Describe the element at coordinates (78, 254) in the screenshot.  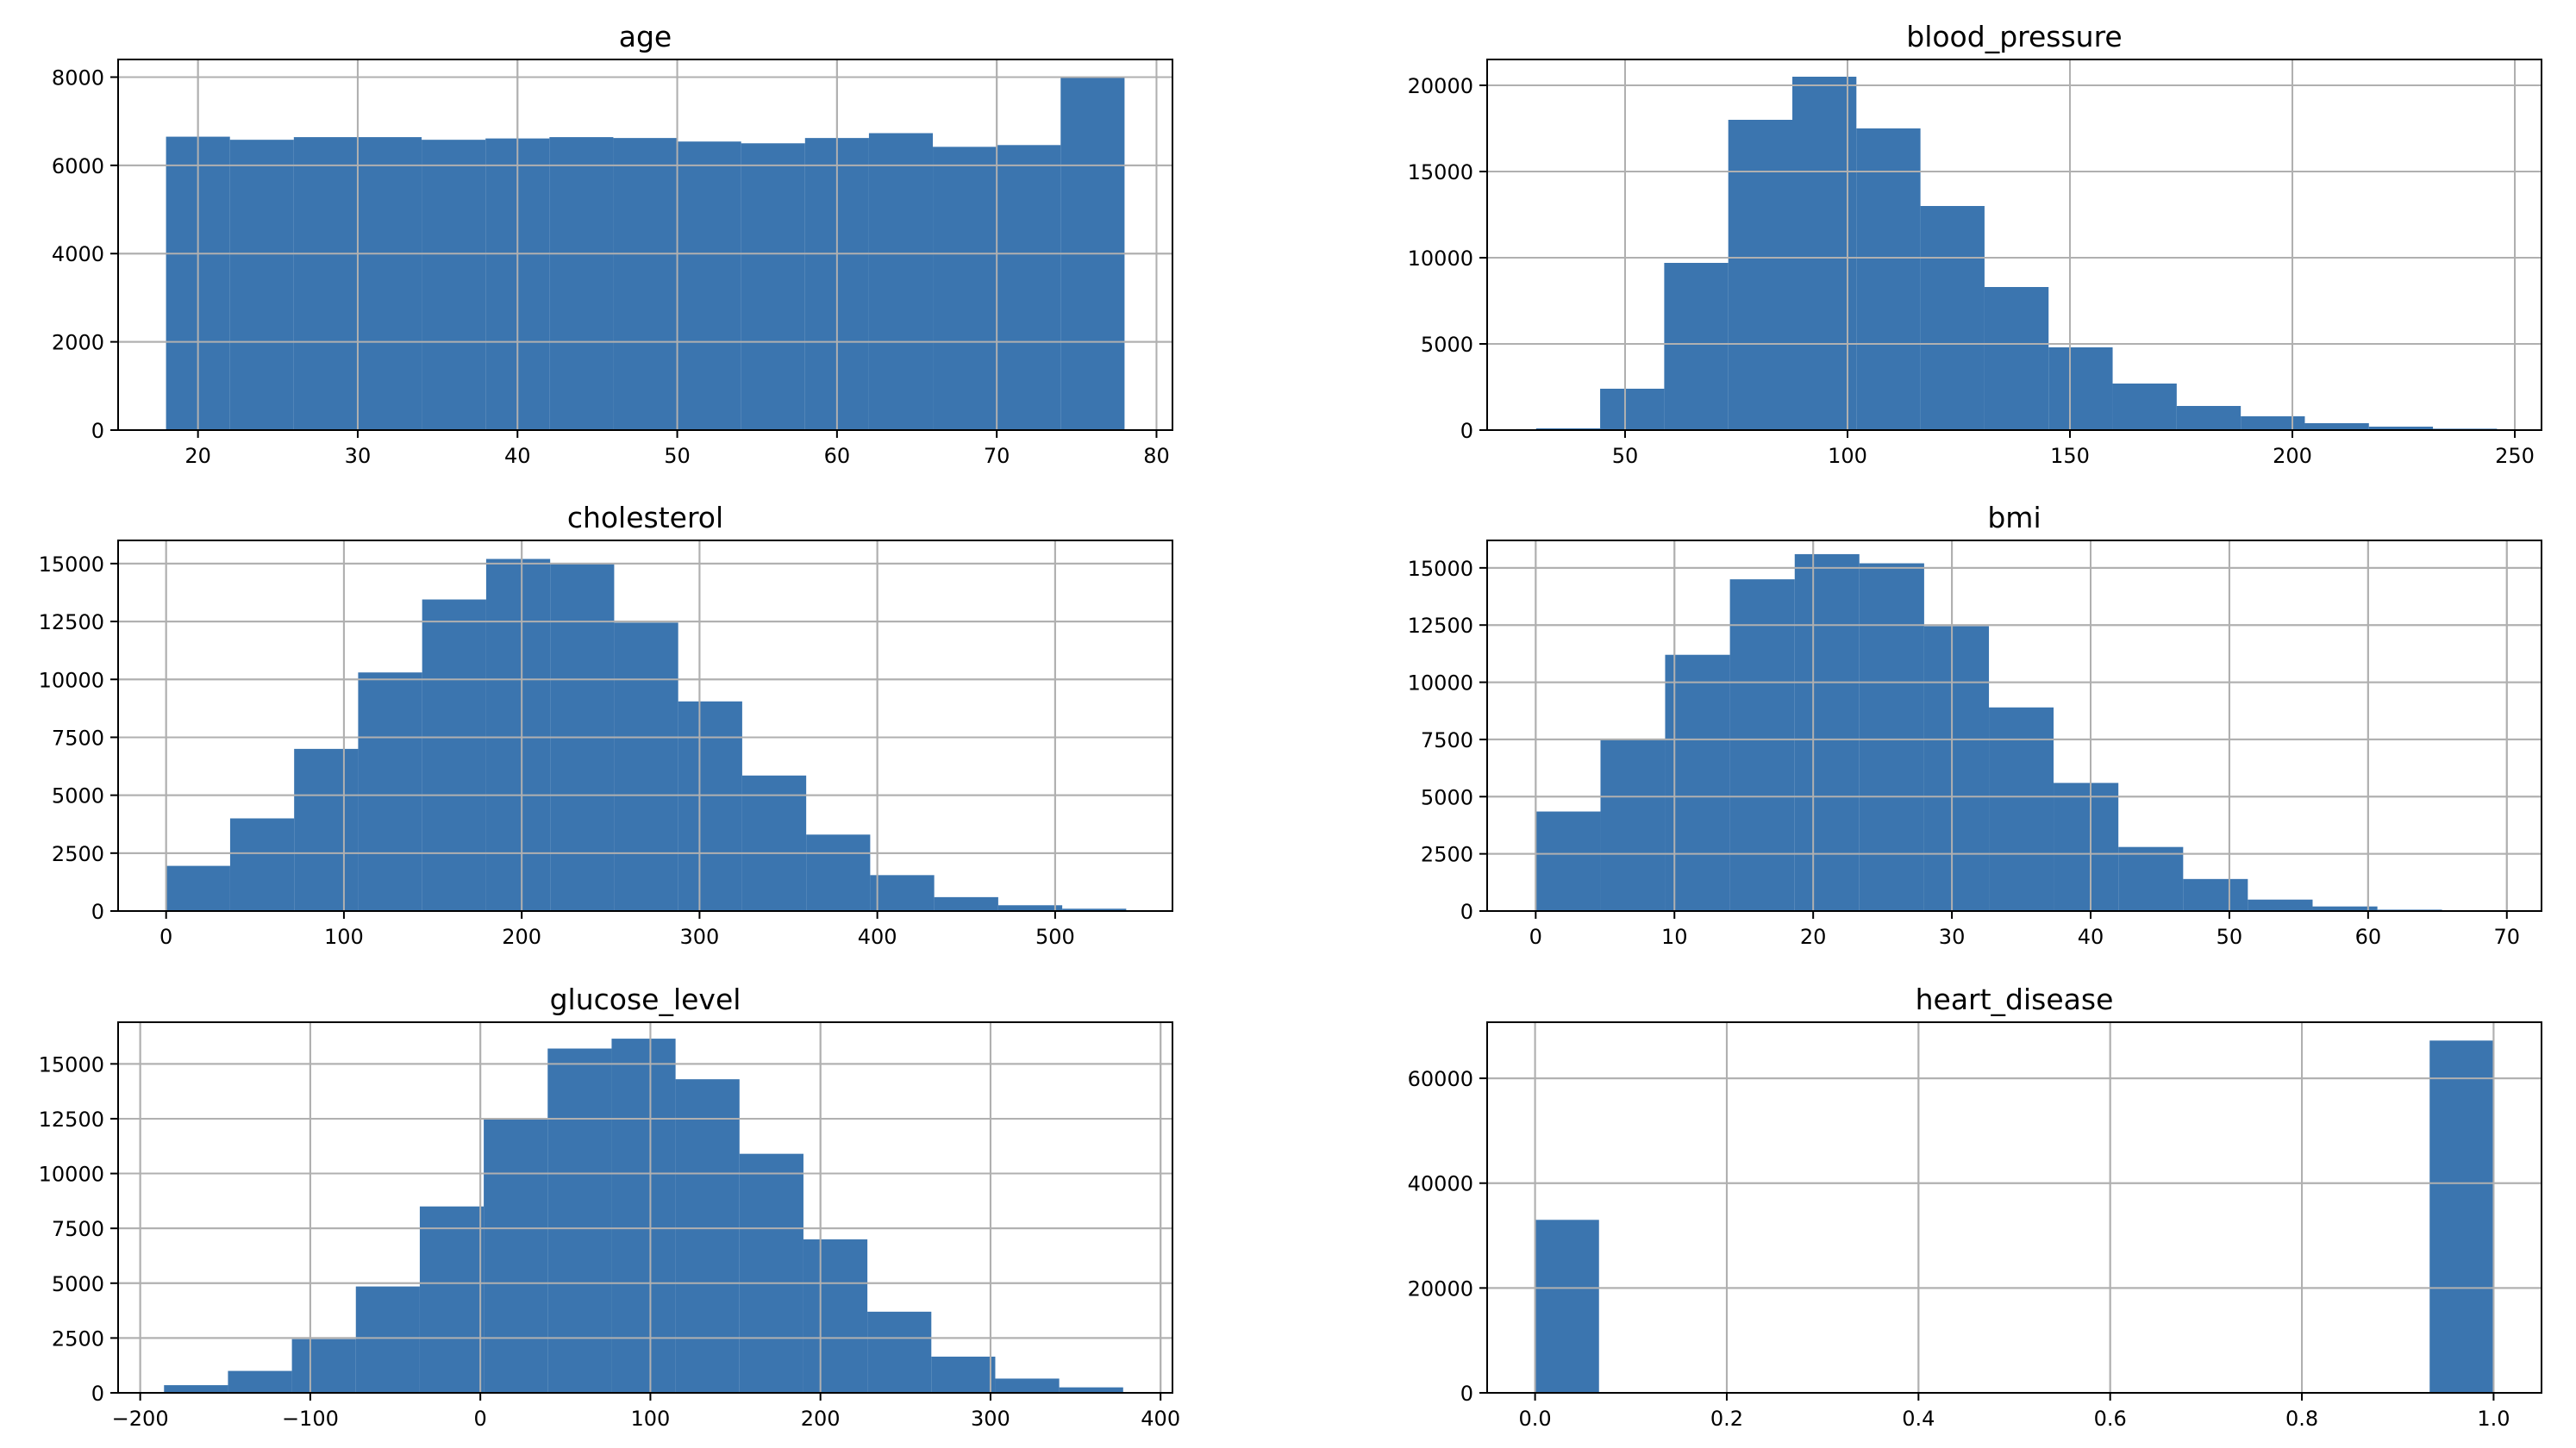
I see `y-tick-label: 4000` at that location.